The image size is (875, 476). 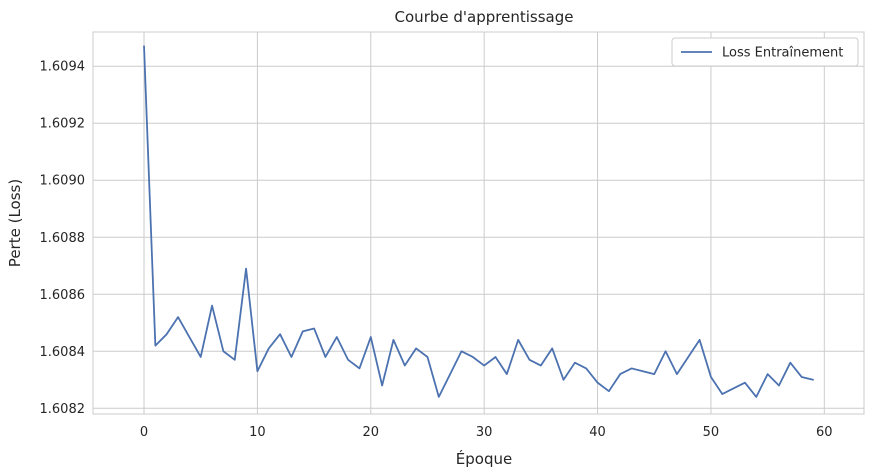 What do you see at coordinates (597, 432) in the screenshot?
I see `x-tick-label: 40` at bounding box center [597, 432].